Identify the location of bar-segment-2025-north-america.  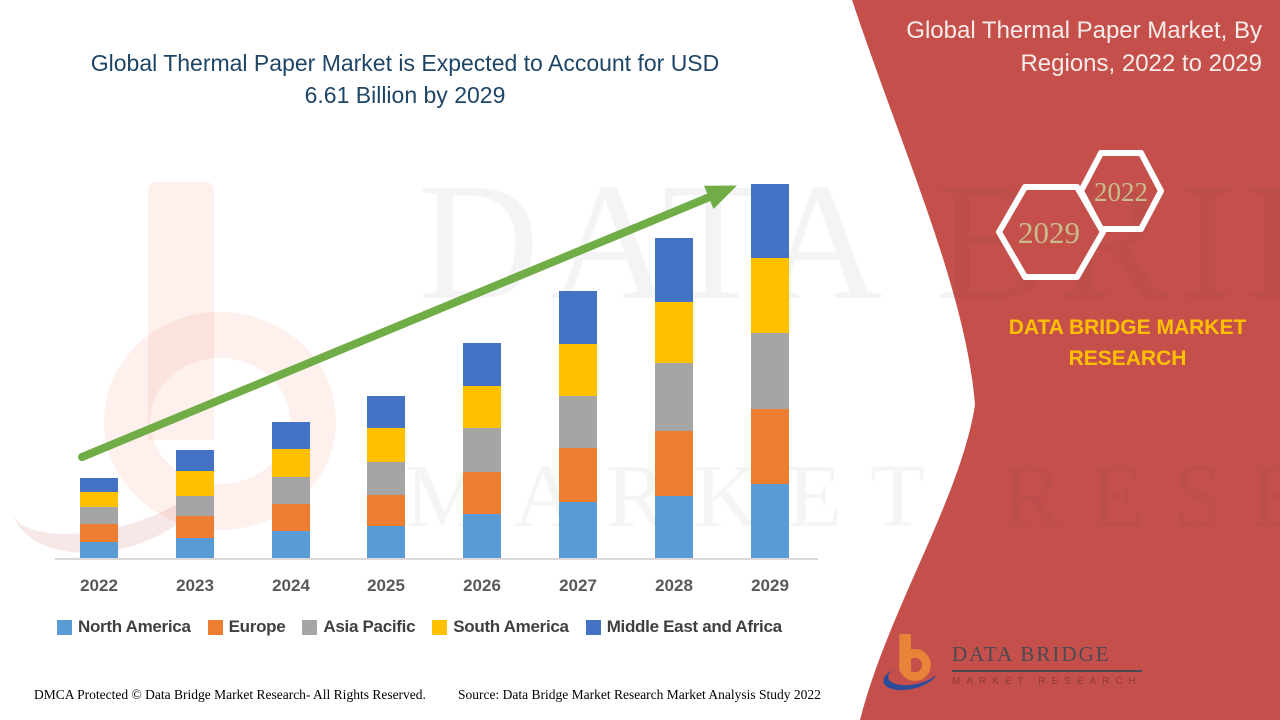
(386, 542).